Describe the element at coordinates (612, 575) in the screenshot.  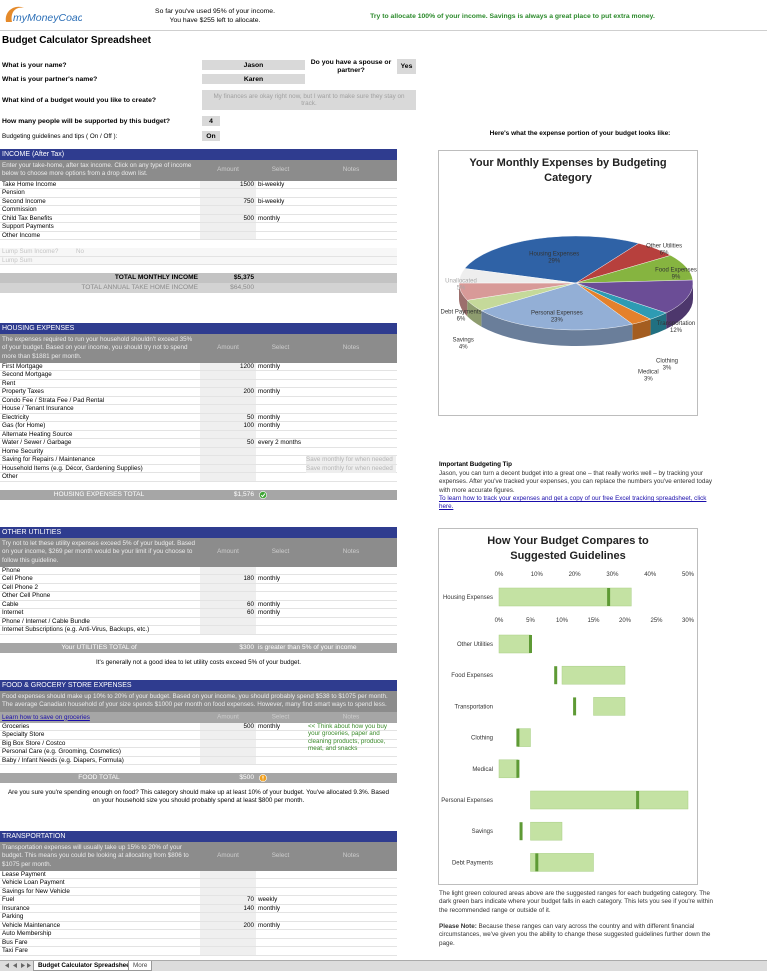
I see `x-tick-label: 30%` at that location.